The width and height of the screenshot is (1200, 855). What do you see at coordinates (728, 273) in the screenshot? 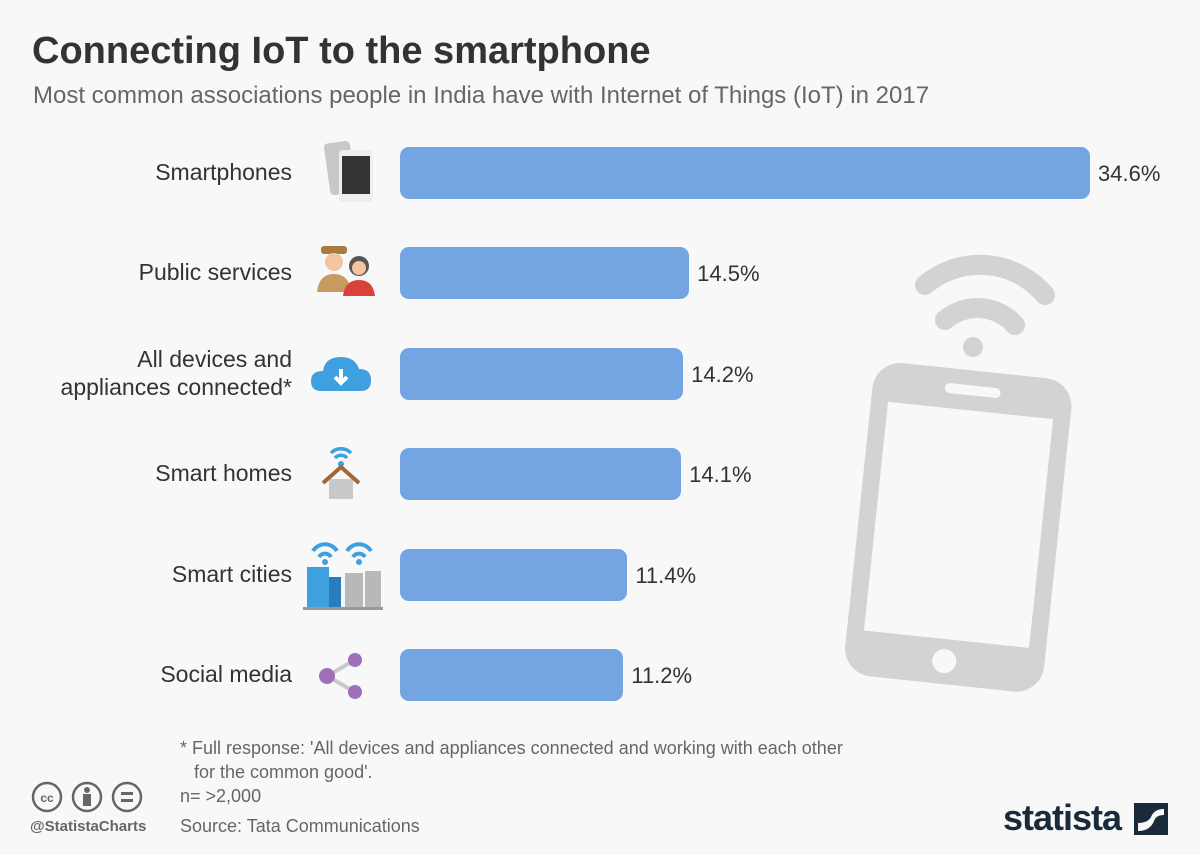
I see `data-label: 14.5%` at bounding box center [728, 273].